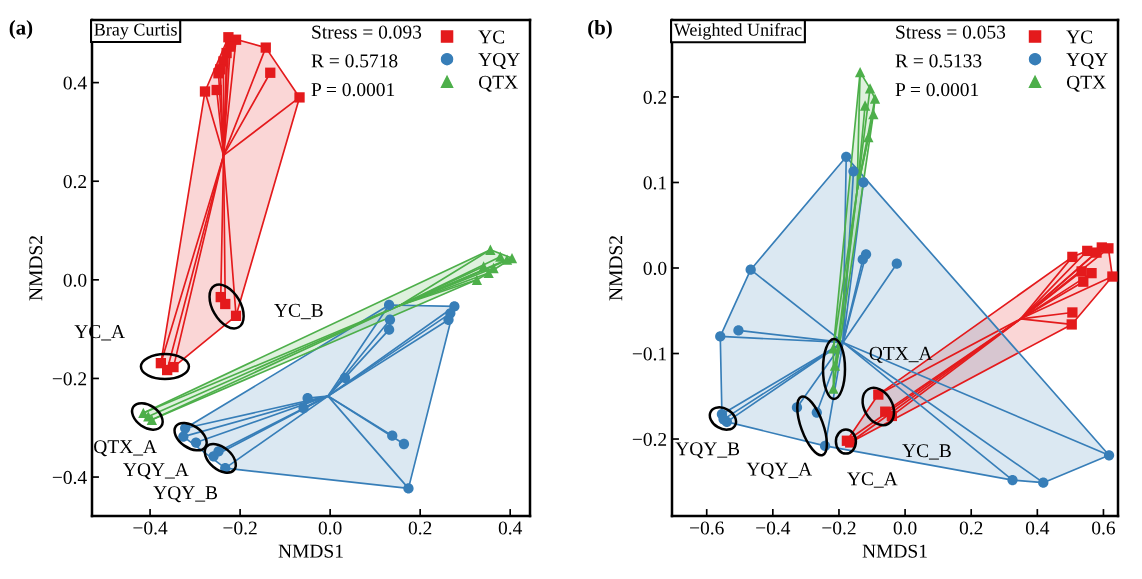  I want to click on chart-subtitle: Weighted Unifrac, so click(737, 31).